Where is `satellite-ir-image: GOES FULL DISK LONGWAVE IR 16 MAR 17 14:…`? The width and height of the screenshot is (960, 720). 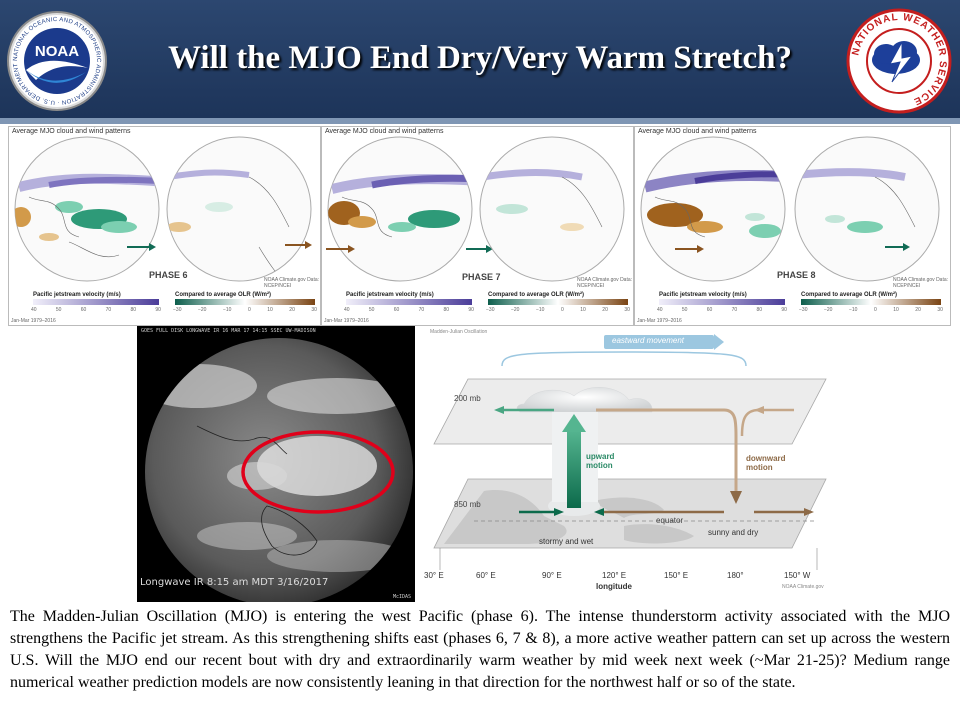 satellite-ir-image: GOES FULL DISK LONGWAVE IR 16 MAR 17 14:… is located at coordinates (276, 464).